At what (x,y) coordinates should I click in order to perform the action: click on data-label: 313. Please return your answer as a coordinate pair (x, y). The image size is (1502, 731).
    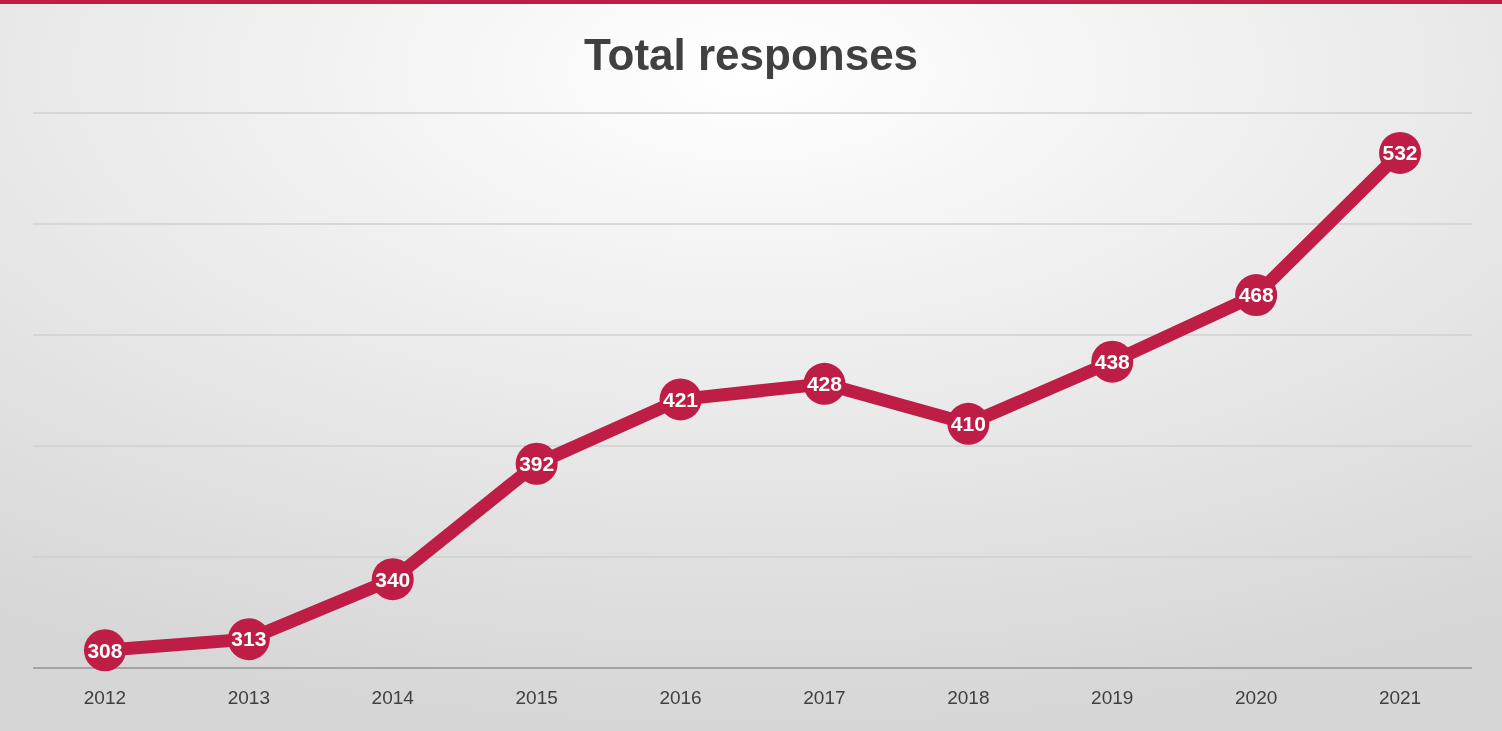
    Looking at the image, I should click on (249, 639).